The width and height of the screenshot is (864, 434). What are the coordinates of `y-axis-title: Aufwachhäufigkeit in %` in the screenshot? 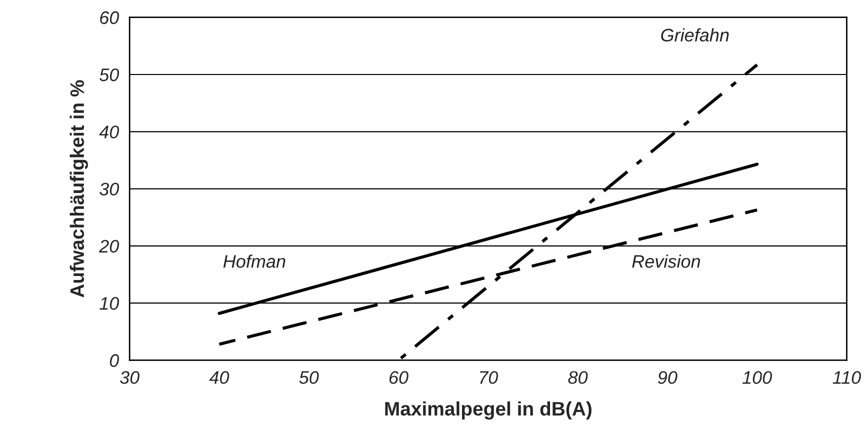 It's located at (79, 189).